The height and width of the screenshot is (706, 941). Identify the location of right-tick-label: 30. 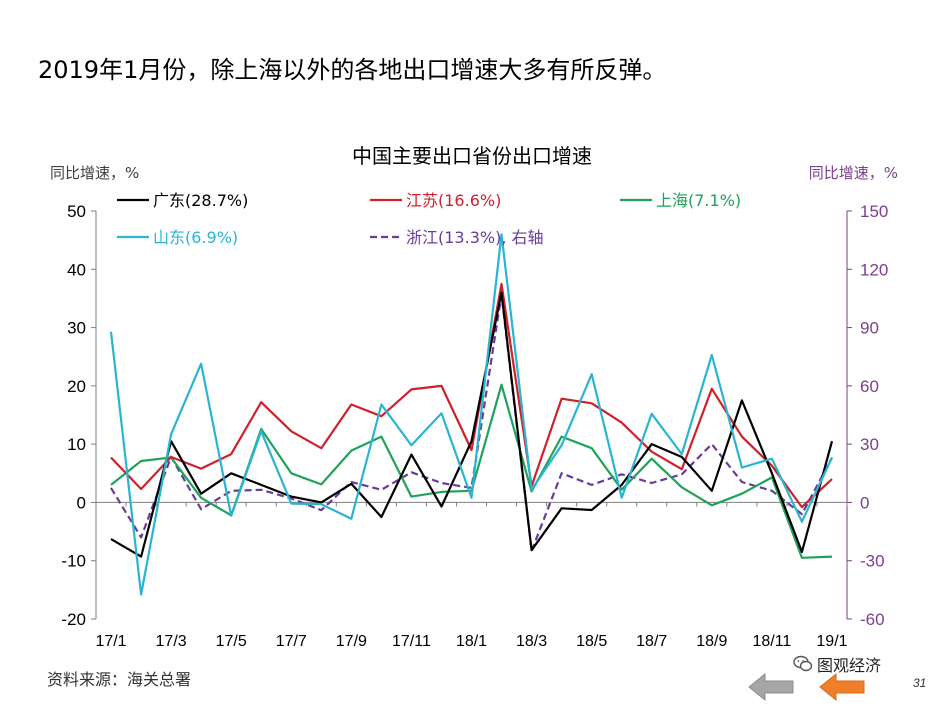
(869, 444).